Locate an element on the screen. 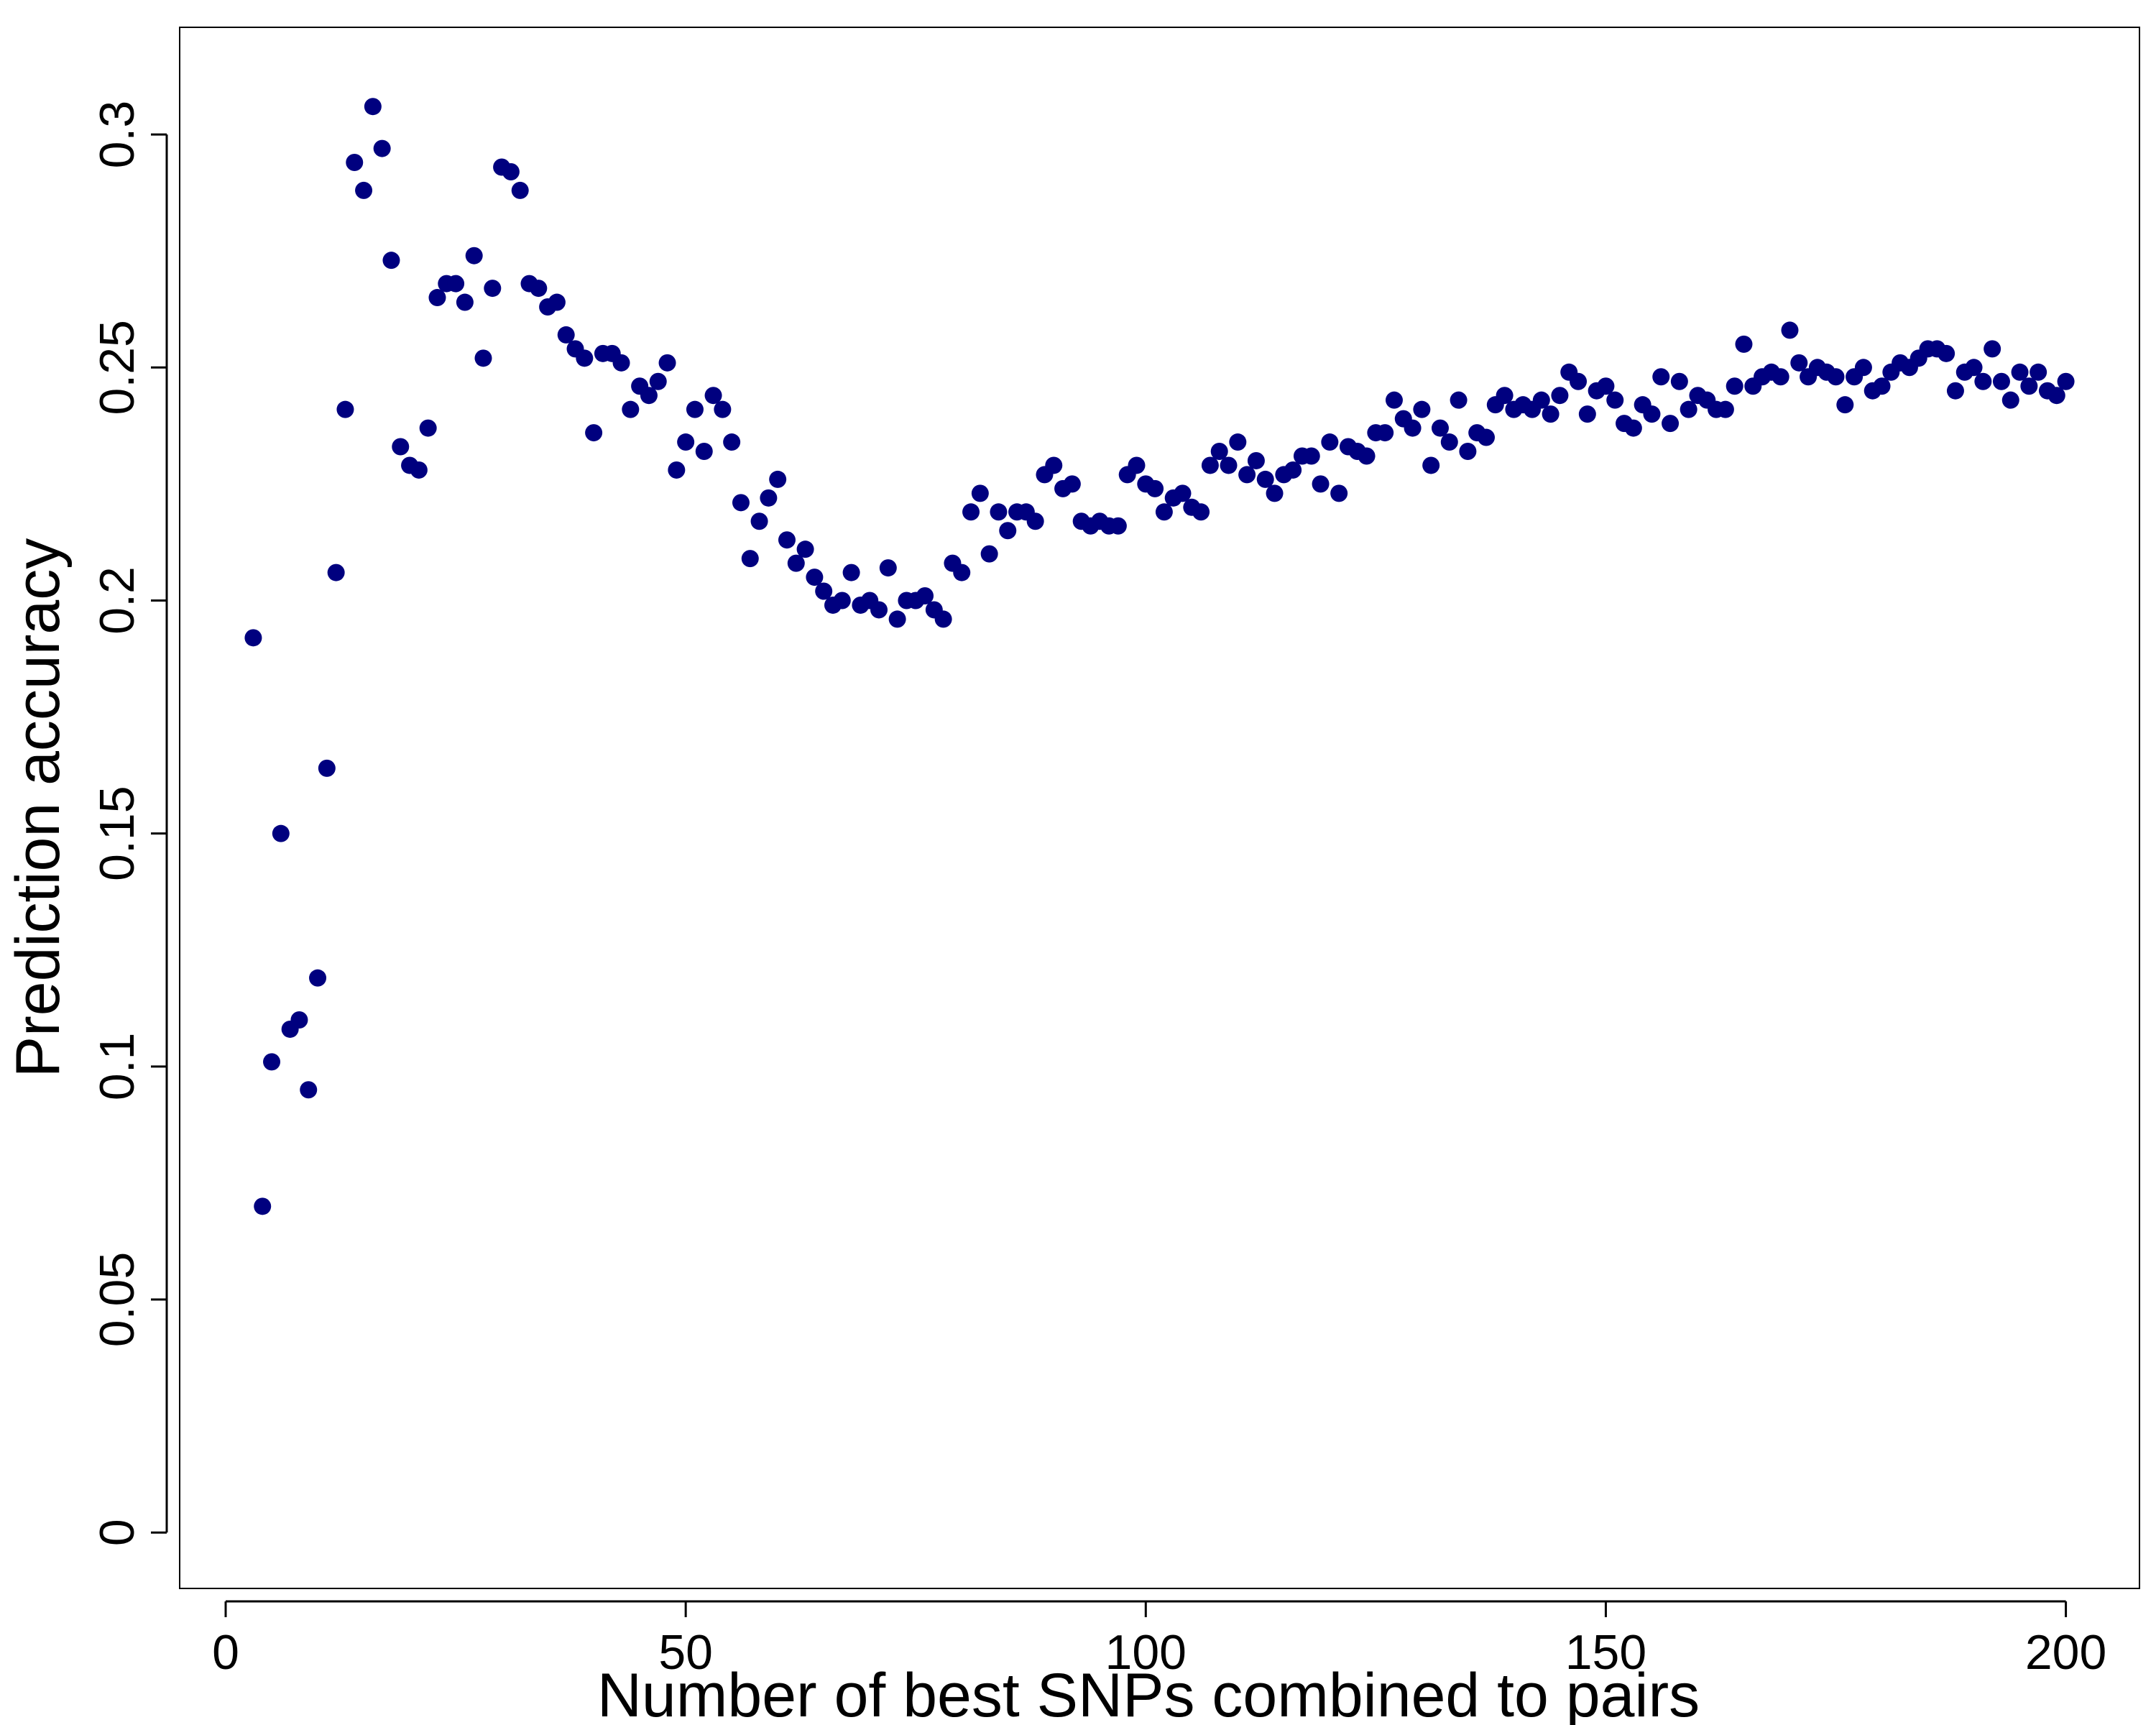 This screenshot has height=1725, width=2156. x-tick-label: 50 is located at coordinates (685, 1652).